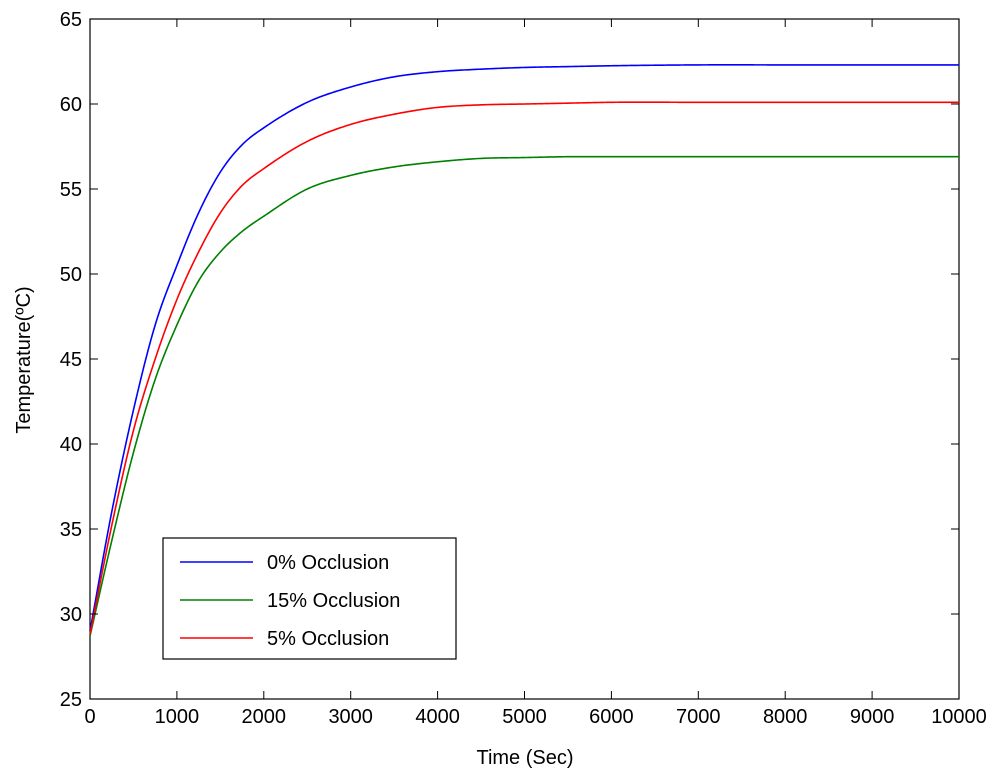 The image size is (1000, 777). I want to click on x-tick-label: 2000, so click(264, 717).